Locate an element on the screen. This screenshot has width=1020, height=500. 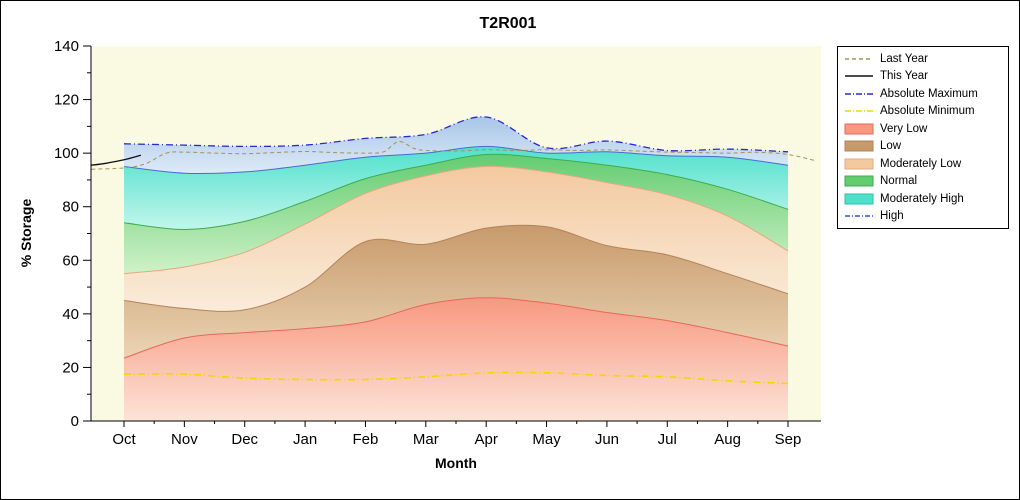
x-tick-label: Jun is located at coordinates (607, 439).